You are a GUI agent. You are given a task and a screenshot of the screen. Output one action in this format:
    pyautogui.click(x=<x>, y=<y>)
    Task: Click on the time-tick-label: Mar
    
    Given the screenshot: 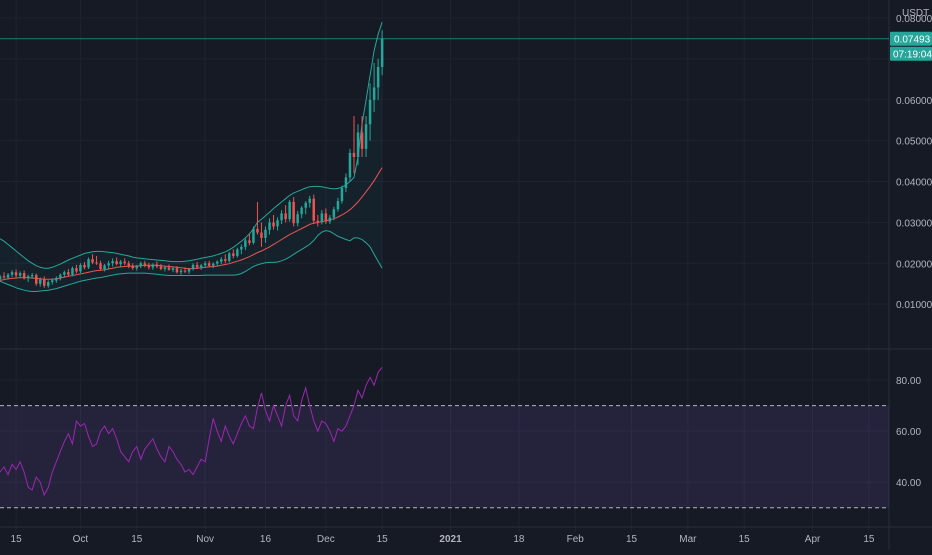 What is the action you would take?
    pyautogui.click(x=688, y=539)
    